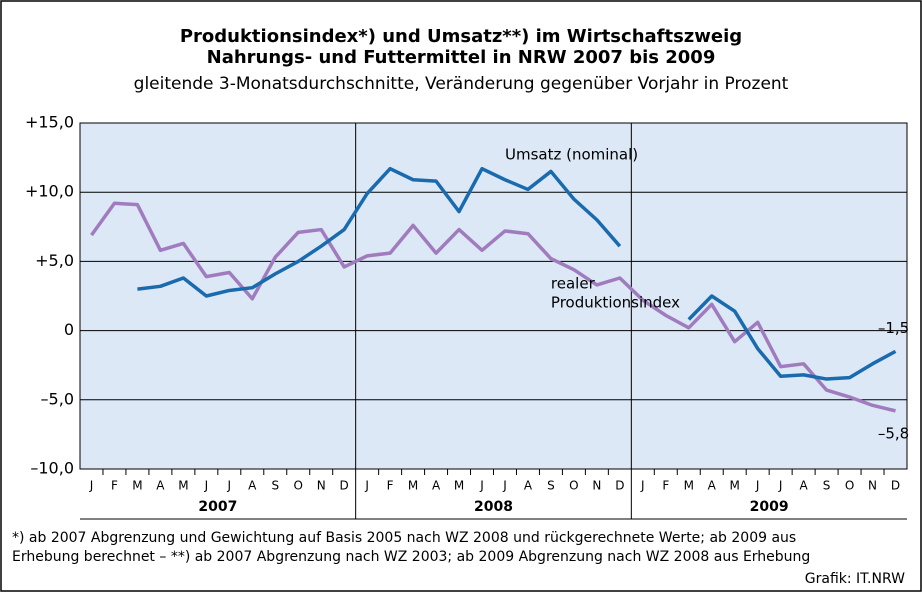 The width and height of the screenshot is (922, 592). I want to click on series-label: Umsatz (nominal), so click(571, 155).